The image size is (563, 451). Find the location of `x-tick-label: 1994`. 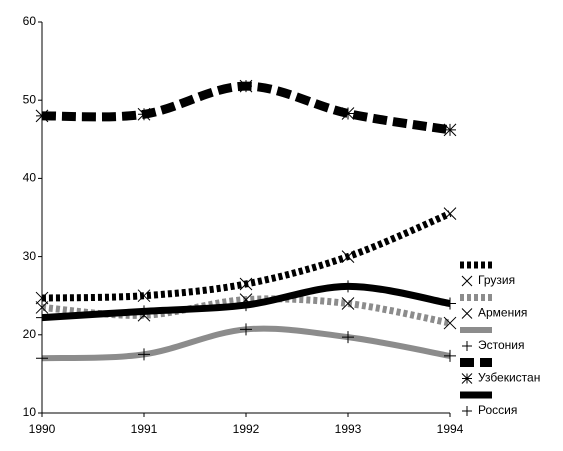

x-tick-label: 1994 is located at coordinates (450, 429).